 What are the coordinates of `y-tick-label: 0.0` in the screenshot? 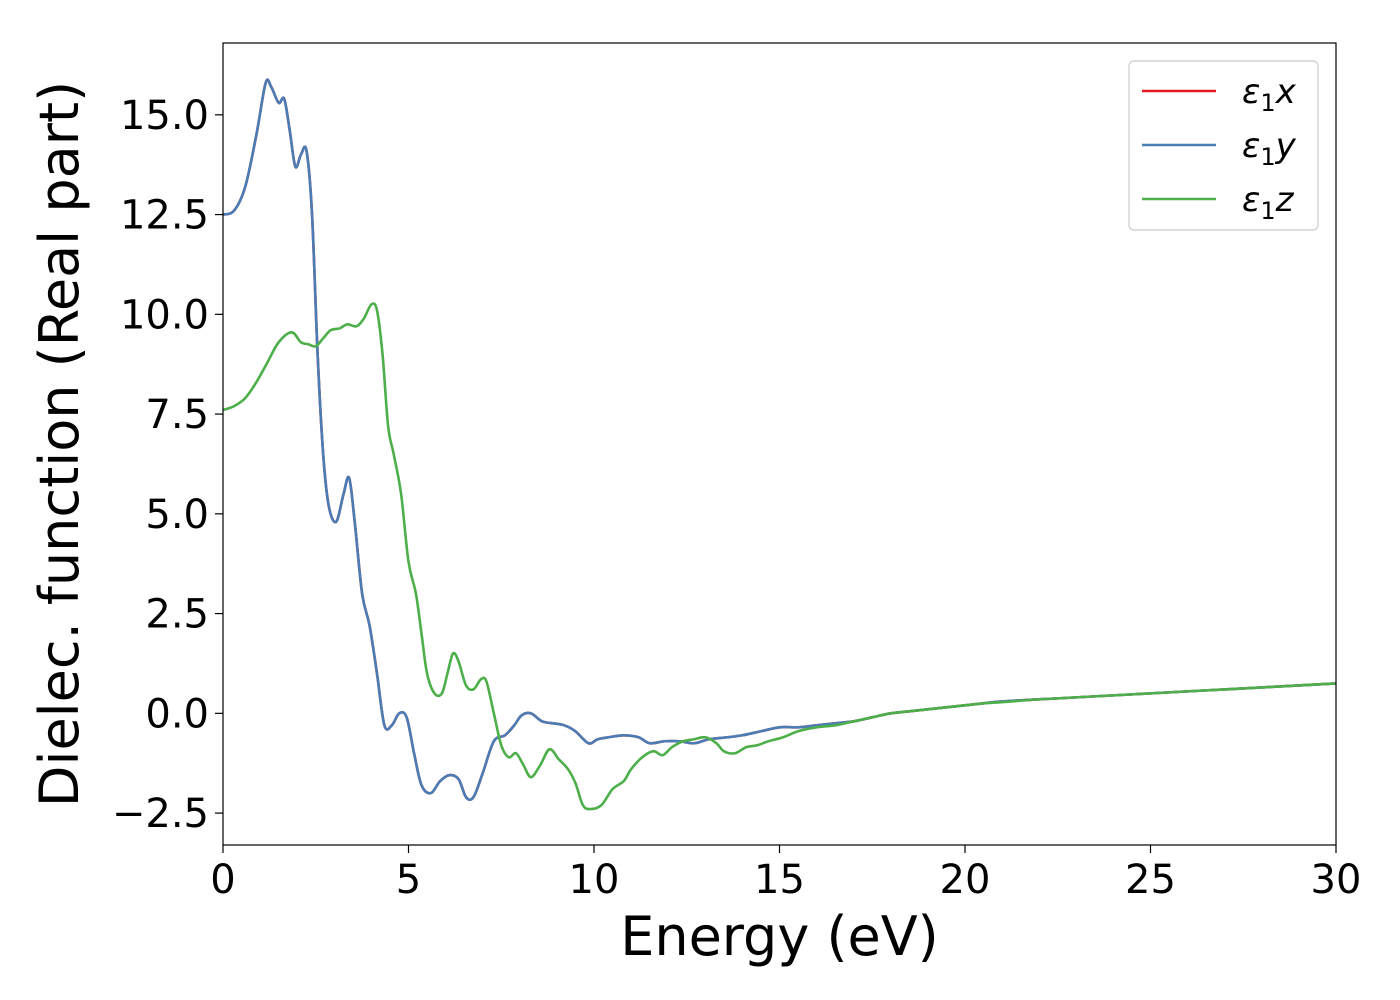 It's located at (177, 714).